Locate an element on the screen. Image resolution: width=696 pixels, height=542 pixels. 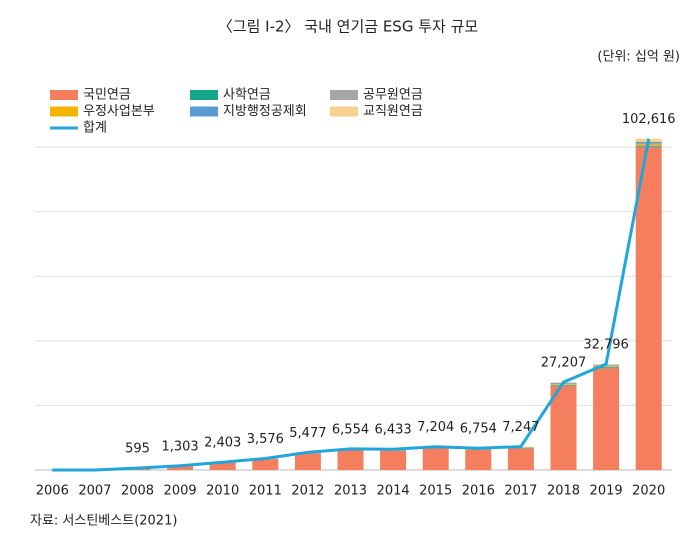
data-label: 6,433 is located at coordinates (392, 430).